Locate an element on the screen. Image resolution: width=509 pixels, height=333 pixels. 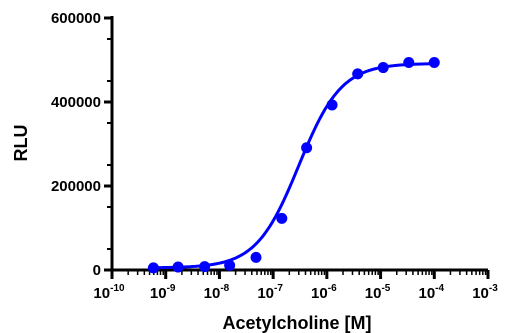
x-axis-title: Acetylcholine [M] is located at coordinates (296, 323).